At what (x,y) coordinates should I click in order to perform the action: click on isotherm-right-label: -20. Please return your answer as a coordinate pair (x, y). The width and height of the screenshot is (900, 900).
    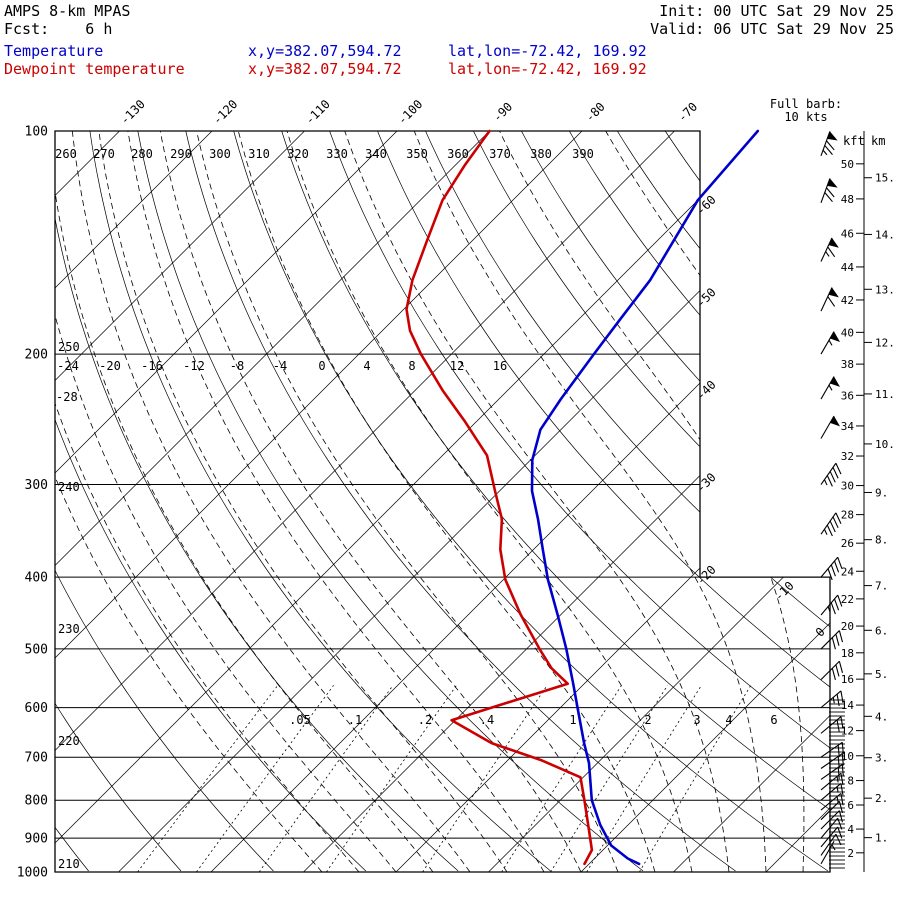
    Looking at the image, I should click on (706, 575).